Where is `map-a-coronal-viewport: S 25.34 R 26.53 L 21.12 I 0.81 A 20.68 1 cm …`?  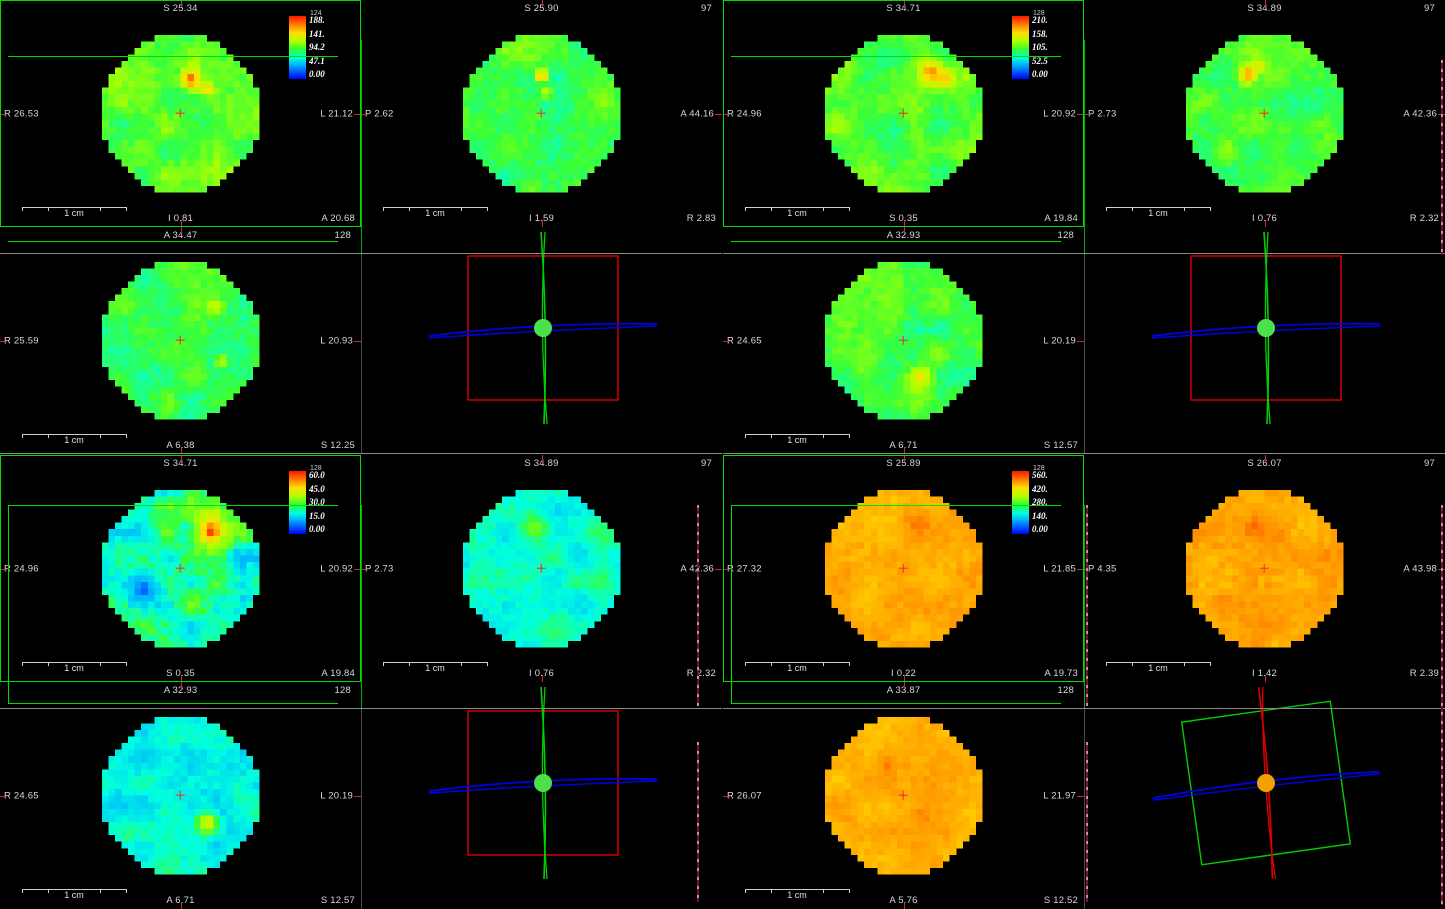
map-a-coronal-viewport: S 25.34 R 26.53 L 21.12 I 0.81 A 20.68 1 cm … is located at coordinates (180, 113).